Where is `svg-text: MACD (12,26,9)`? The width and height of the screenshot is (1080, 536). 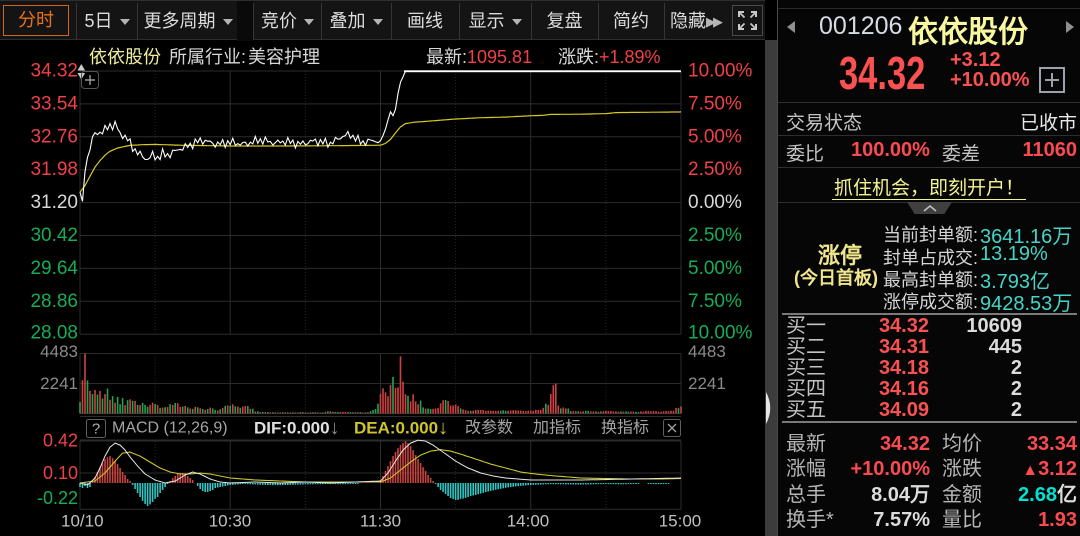
svg-text: MACD (12,26,9) is located at coordinates (170, 428).